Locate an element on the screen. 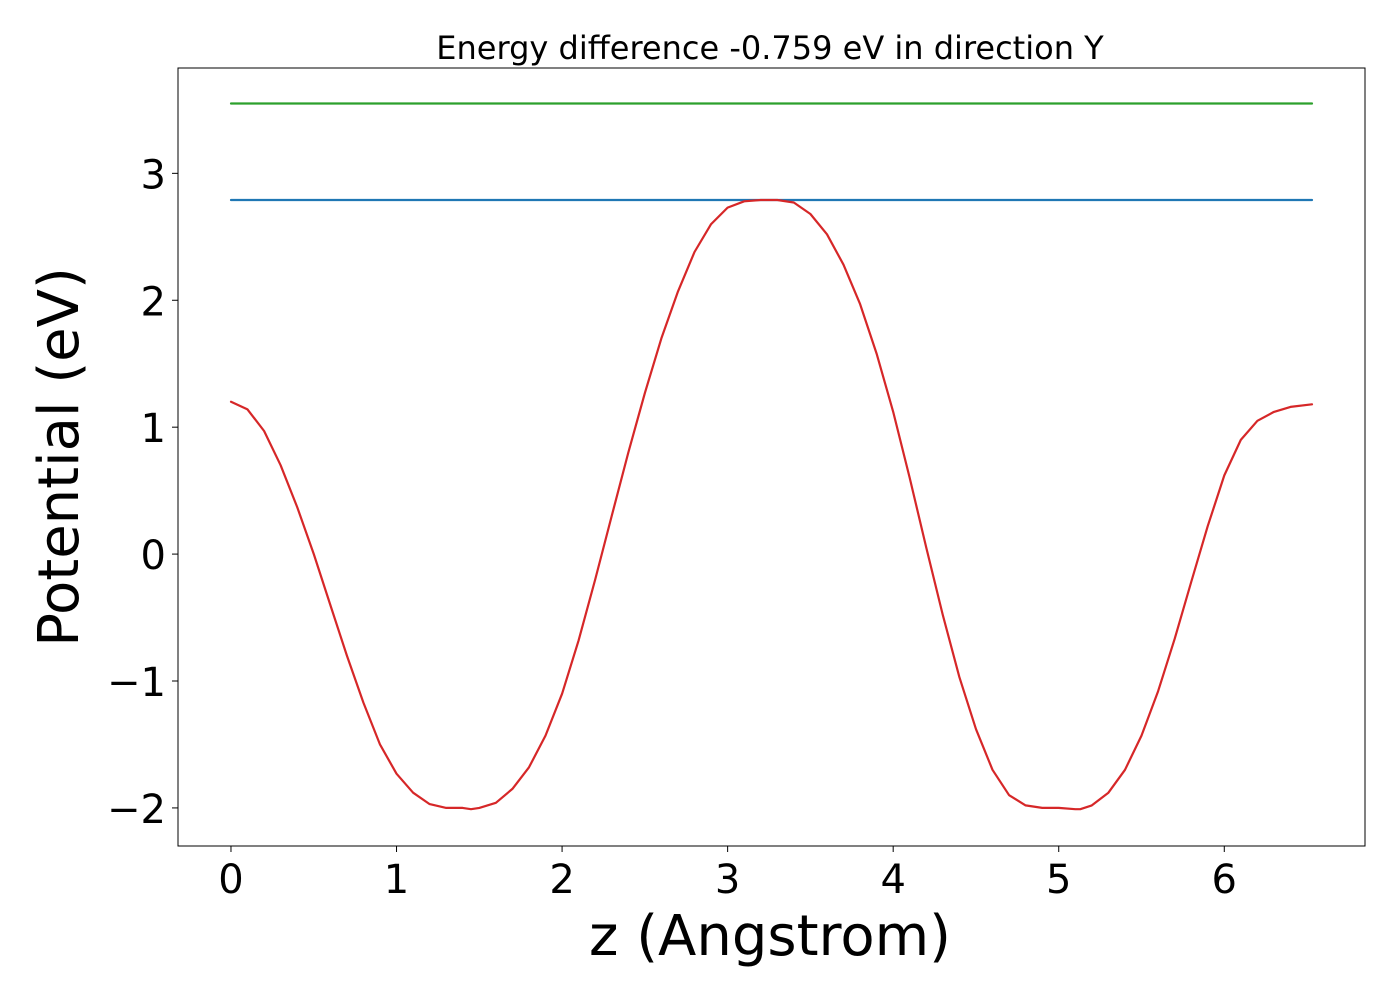  x-tick-label: 3 is located at coordinates (727, 880).